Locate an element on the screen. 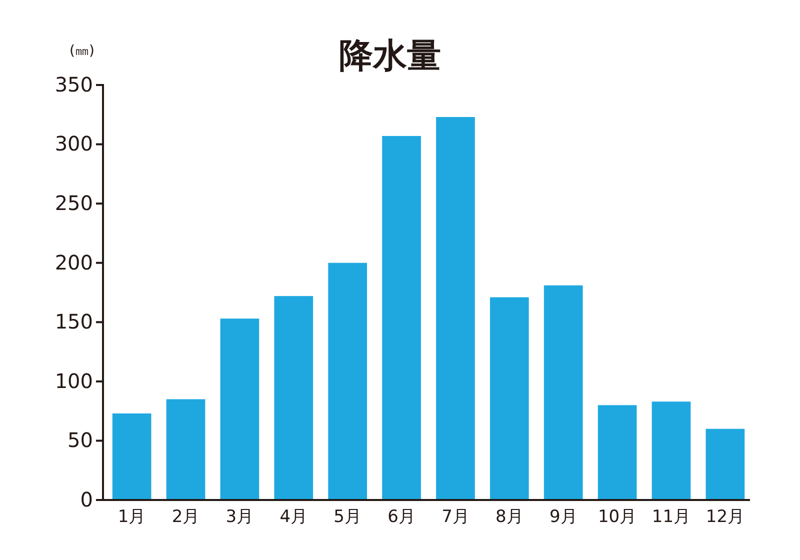 The height and width of the screenshot is (560, 800). x-tick-label: 5月 is located at coordinates (348, 517).